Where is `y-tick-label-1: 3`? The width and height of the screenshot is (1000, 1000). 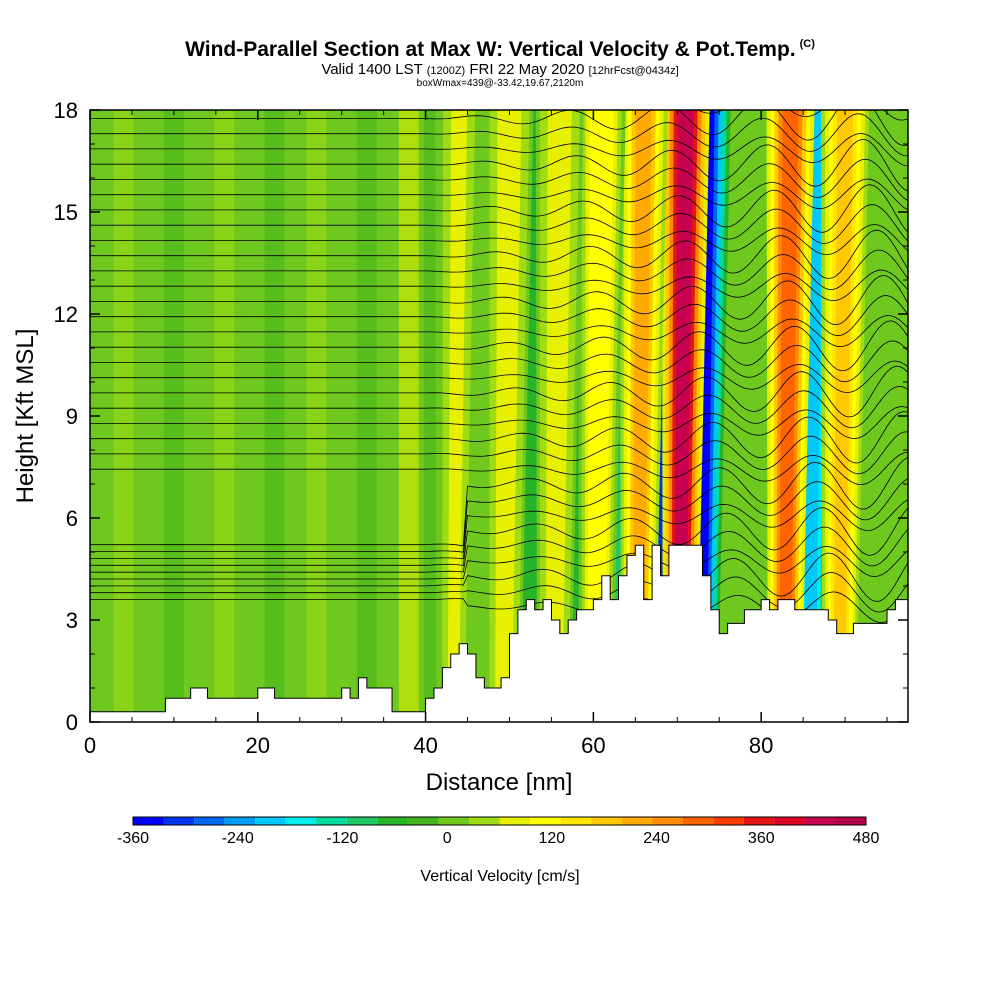
y-tick-label-1: 3 is located at coordinates (72, 620).